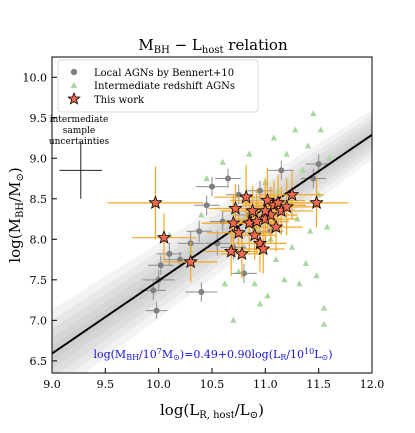  I want to click on legend-star-marker, so click(74, 98).